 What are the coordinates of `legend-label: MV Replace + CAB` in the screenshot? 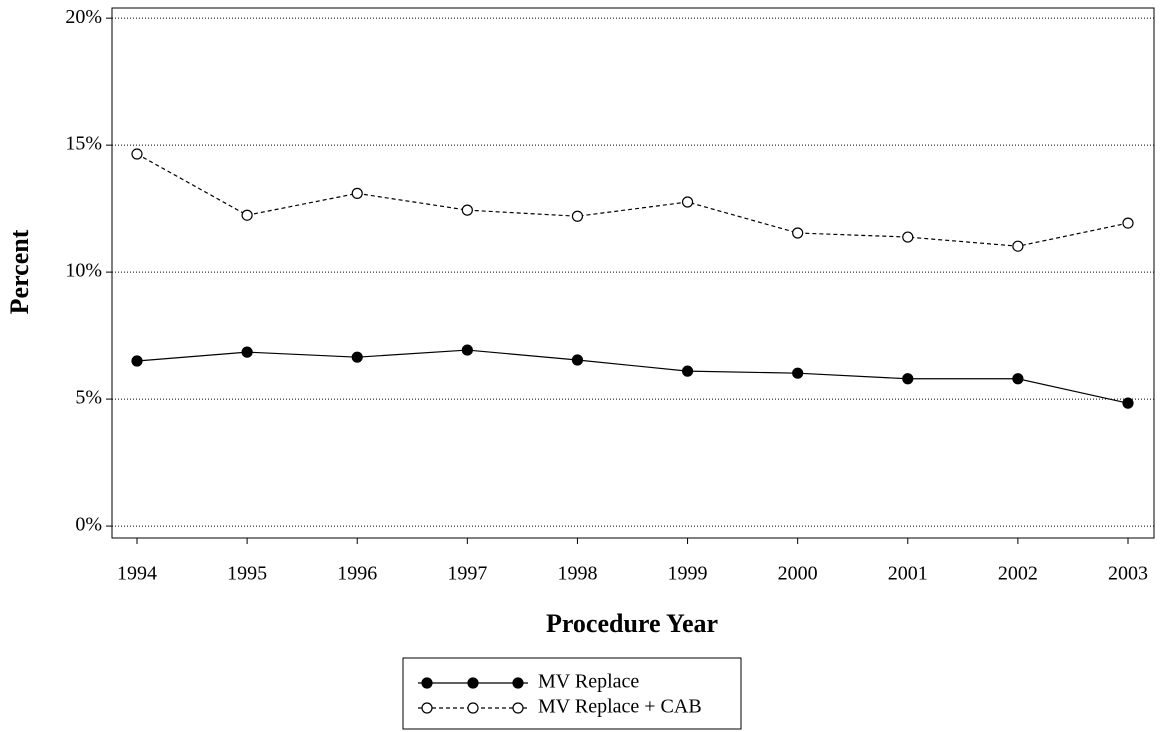 It's located at (620, 707).